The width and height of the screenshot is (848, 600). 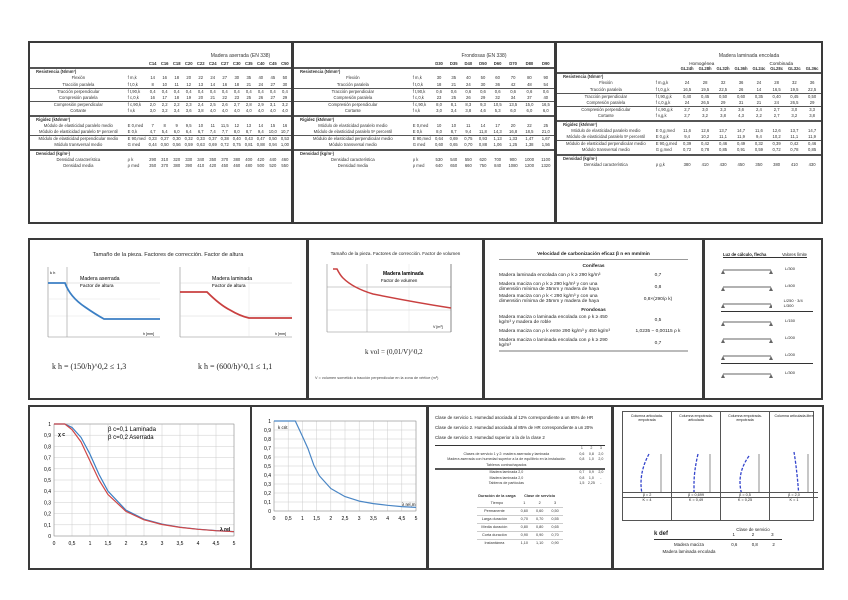 I want to click on svg-text: h [mm], so click(x=148, y=334).